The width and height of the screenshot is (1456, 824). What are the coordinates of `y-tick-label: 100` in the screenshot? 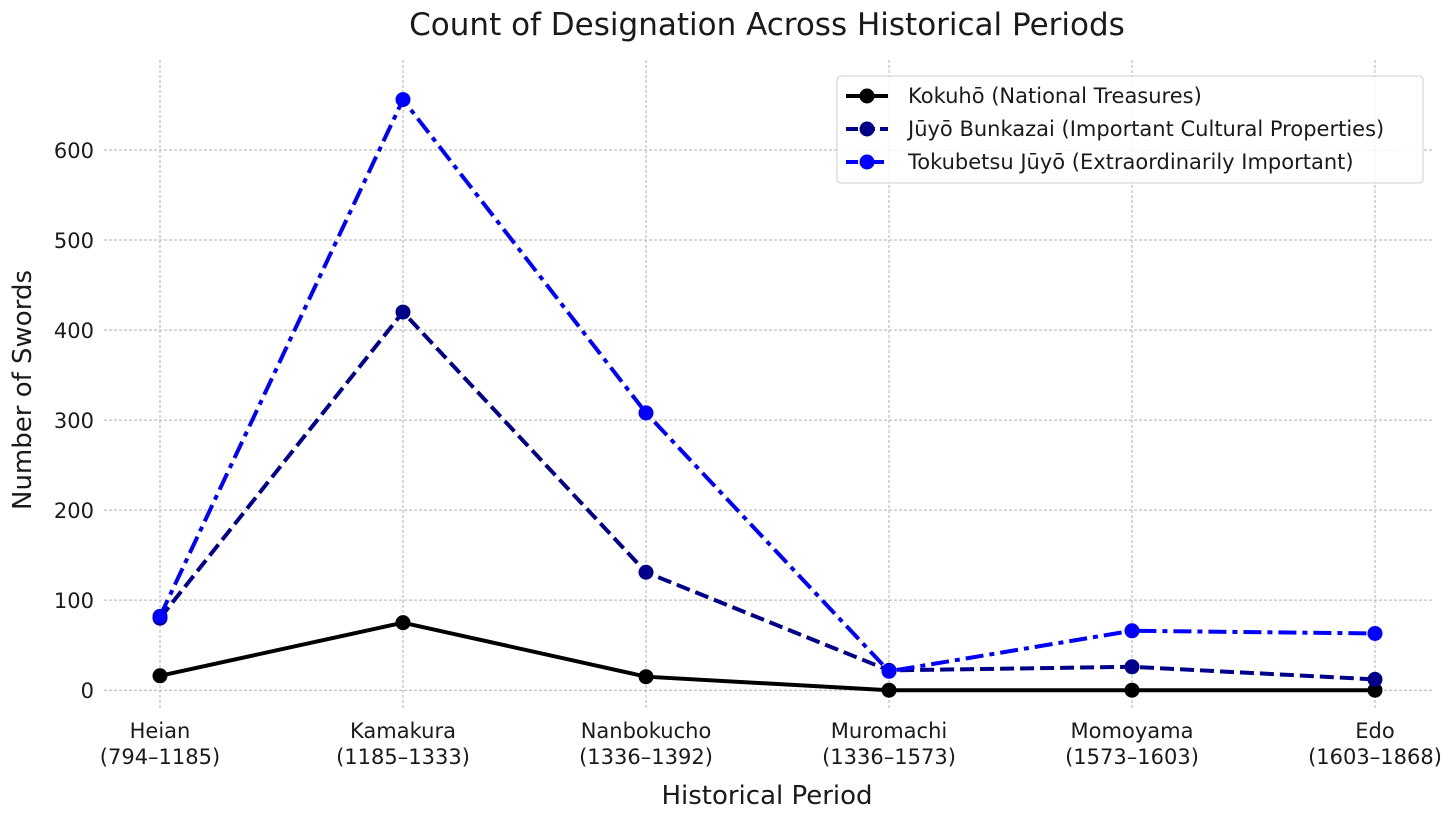 It's located at (74, 601).